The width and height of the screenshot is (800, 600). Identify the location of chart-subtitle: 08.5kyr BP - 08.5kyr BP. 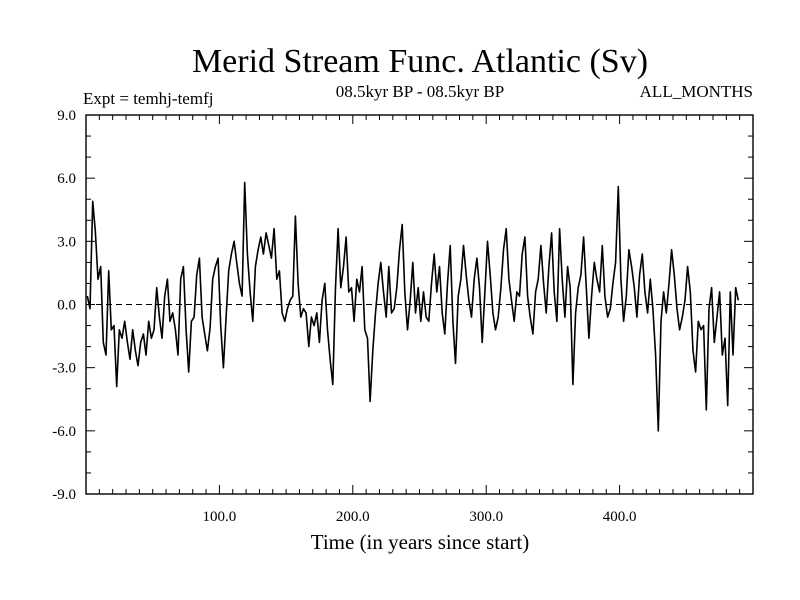
(420, 91).